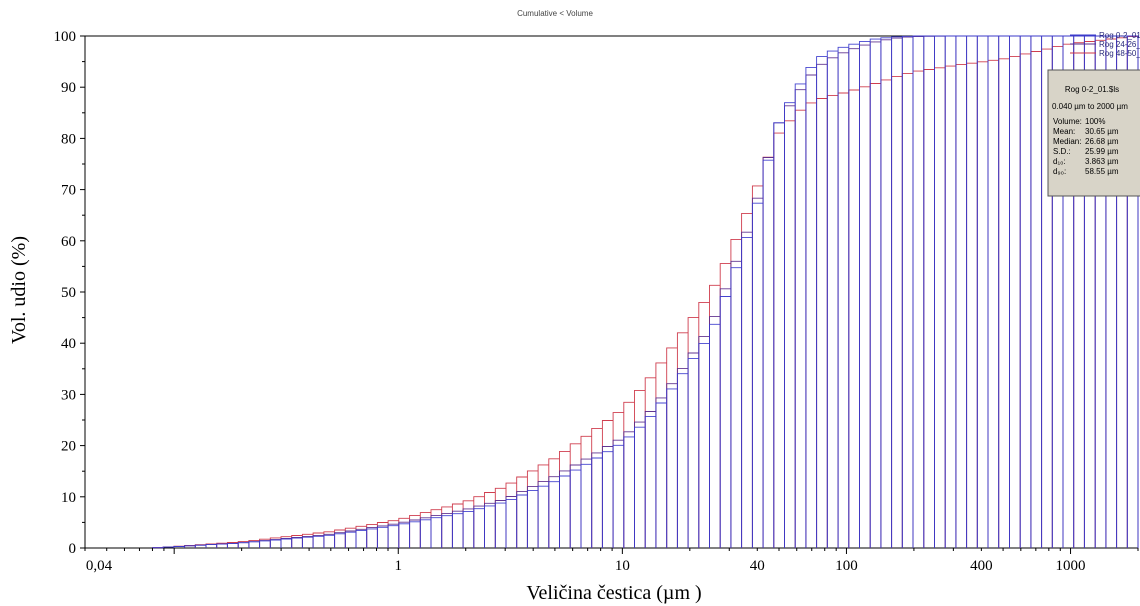 The width and height of the screenshot is (1140, 606). What do you see at coordinates (622, 566) in the screenshot?
I see `x-tick-label: 10` at bounding box center [622, 566].